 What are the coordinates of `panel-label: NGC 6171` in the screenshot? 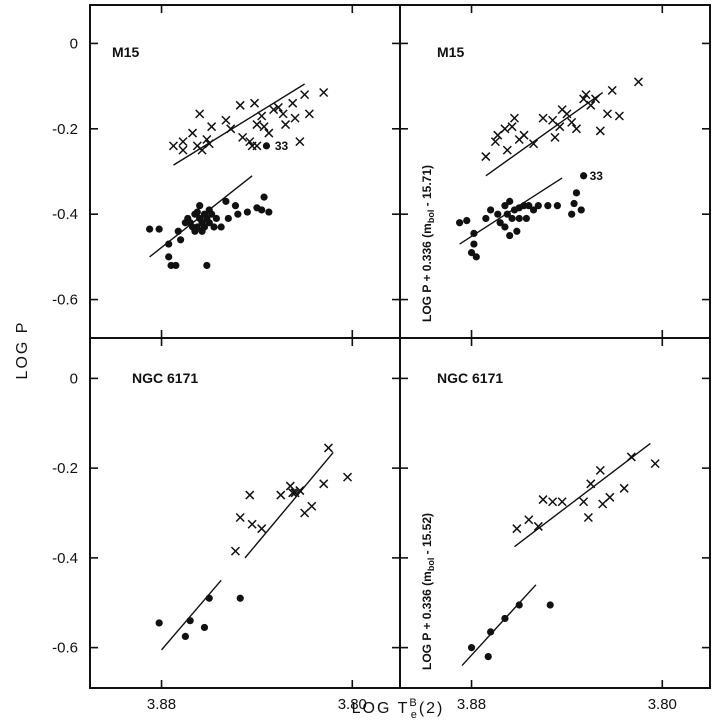 It's located at (165, 378).